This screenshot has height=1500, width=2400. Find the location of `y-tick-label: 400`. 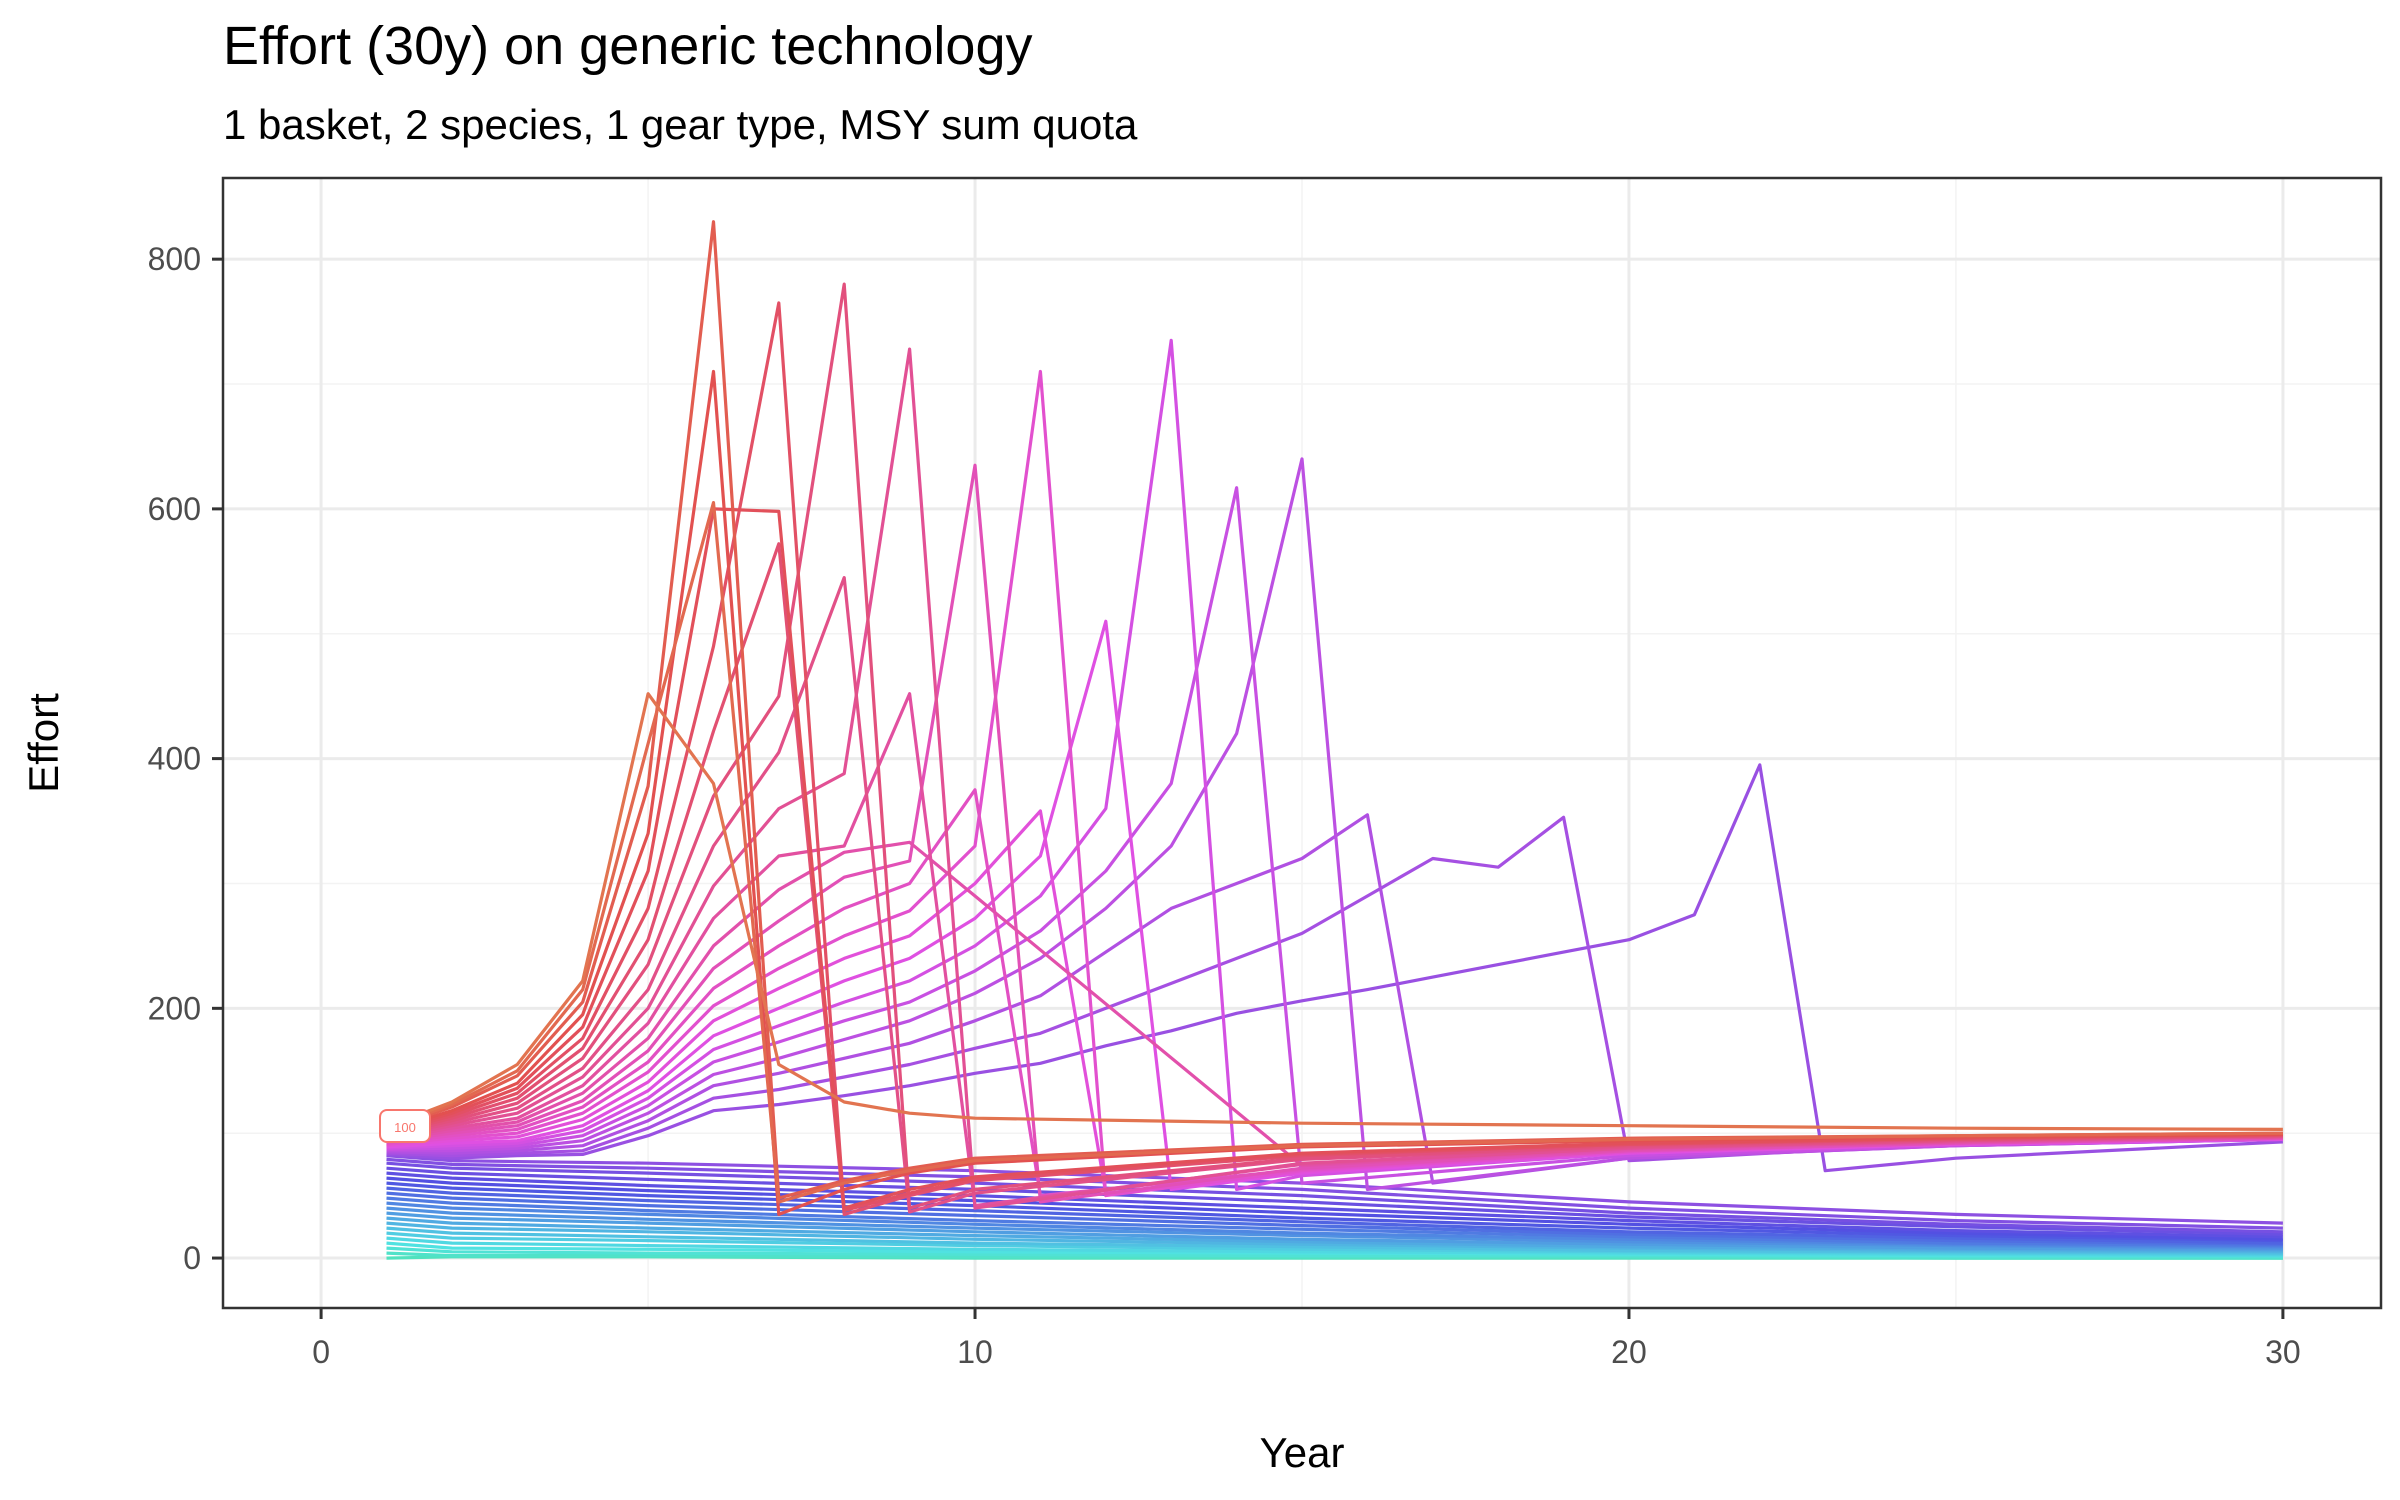

y-tick-label: 400 is located at coordinates (174, 759).